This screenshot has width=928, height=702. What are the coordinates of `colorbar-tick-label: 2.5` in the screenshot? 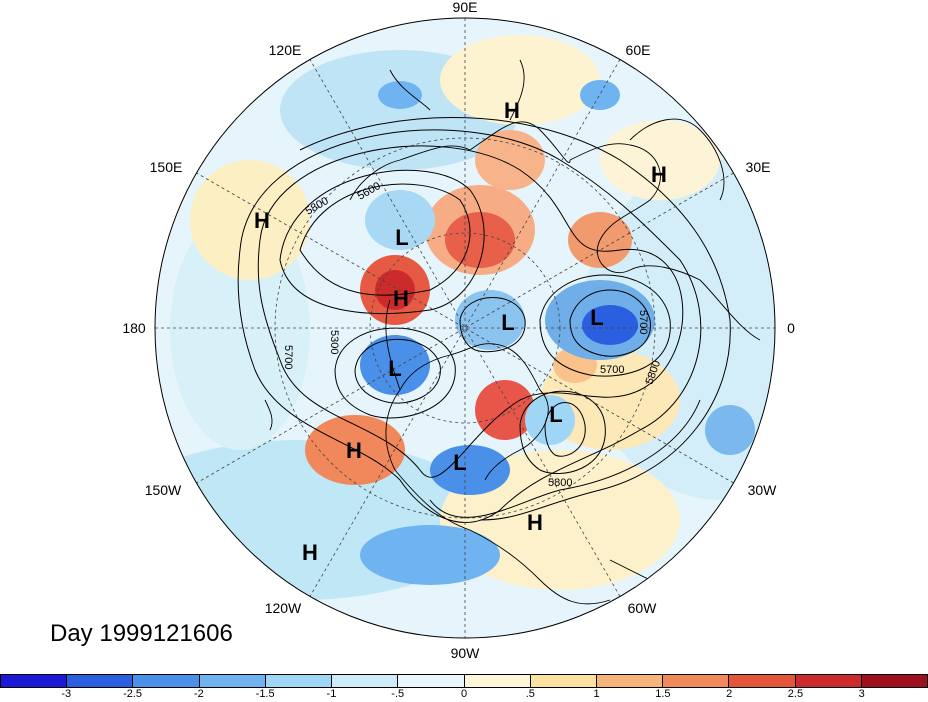 It's located at (795, 694).